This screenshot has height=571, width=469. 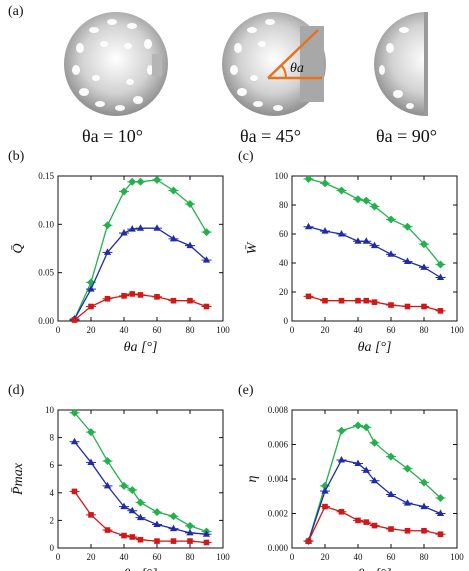 I want to click on panel-e-label: (e), so click(x=246, y=390).